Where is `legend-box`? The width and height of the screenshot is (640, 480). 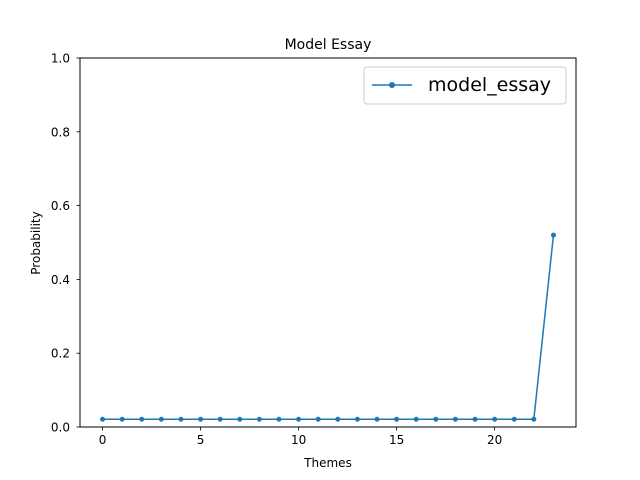
legend-box is located at coordinates (465, 85).